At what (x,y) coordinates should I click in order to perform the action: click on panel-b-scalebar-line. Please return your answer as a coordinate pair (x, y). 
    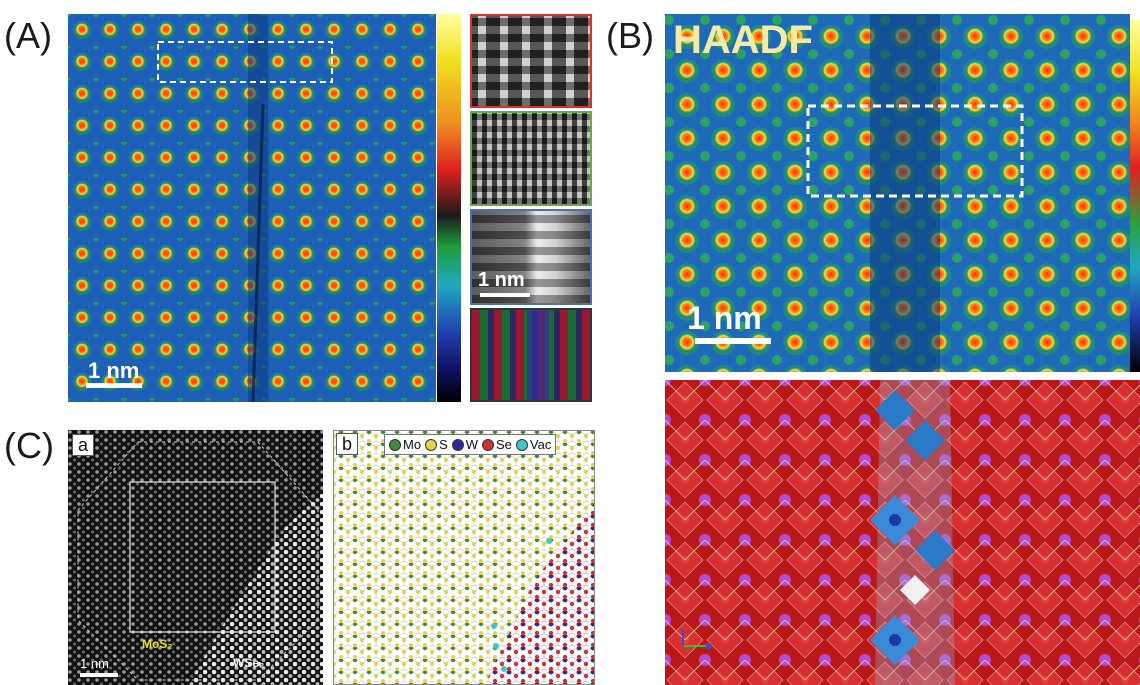
    Looking at the image, I should click on (733, 341).